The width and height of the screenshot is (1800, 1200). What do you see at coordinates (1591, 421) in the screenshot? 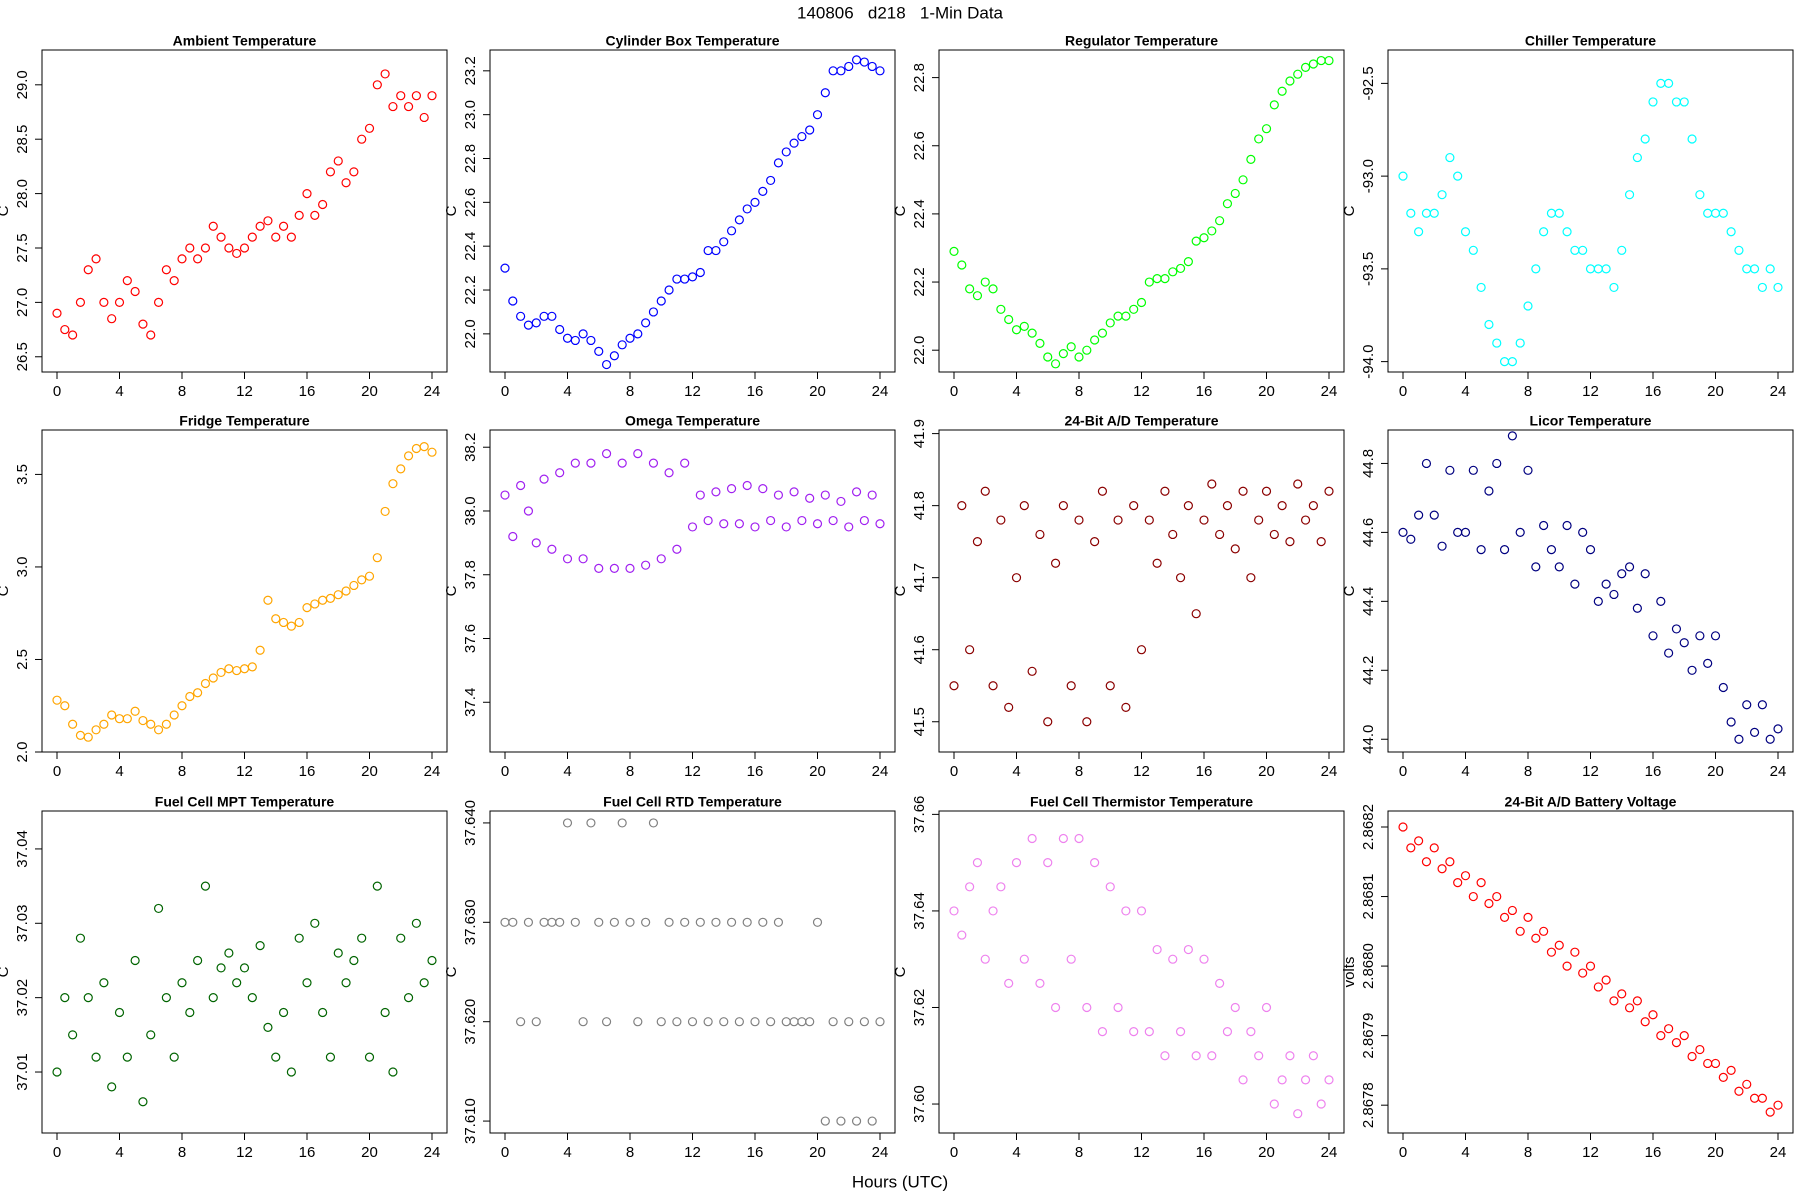
I see `panel-title: Licor Temperature` at bounding box center [1591, 421].